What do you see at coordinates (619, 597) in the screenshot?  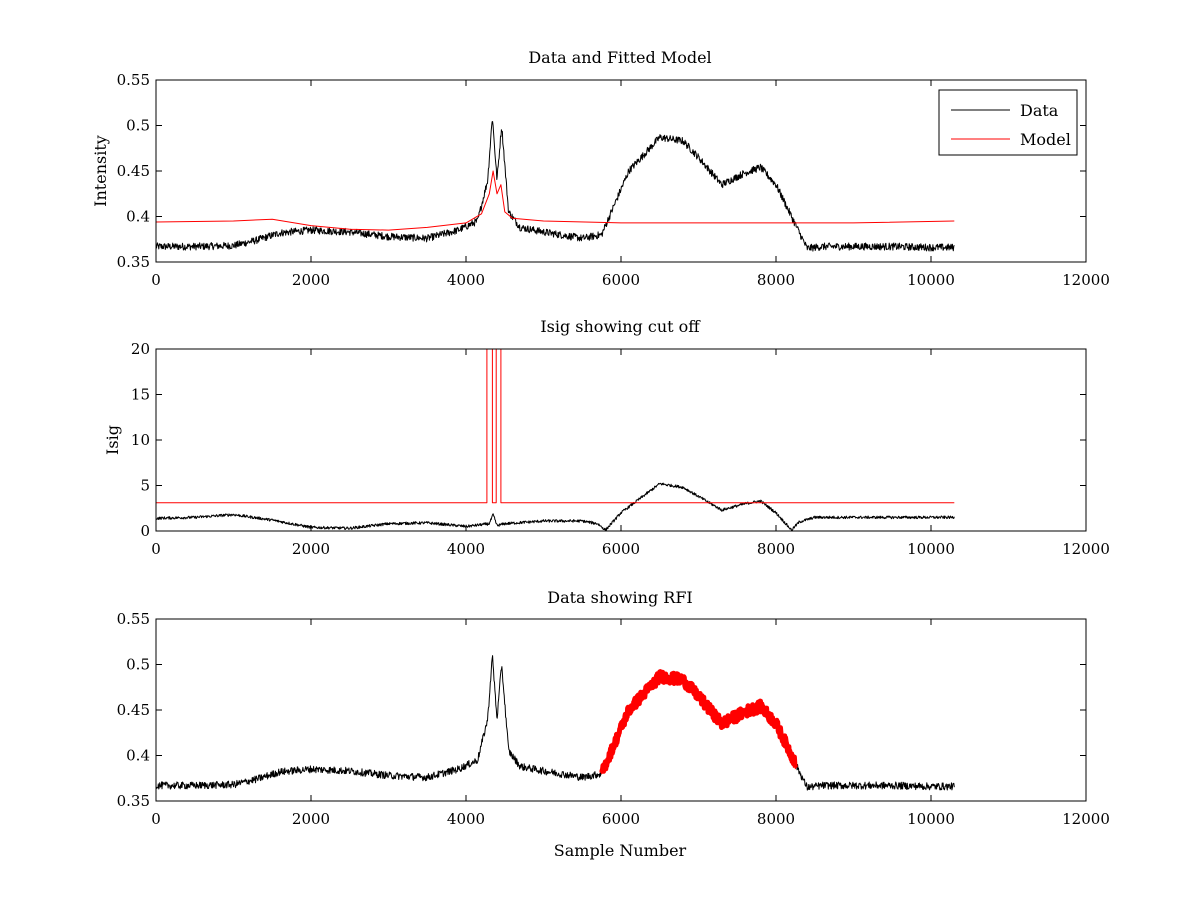 I see `subplot-3-title: Data showing RFI` at bounding box center [619, 597].